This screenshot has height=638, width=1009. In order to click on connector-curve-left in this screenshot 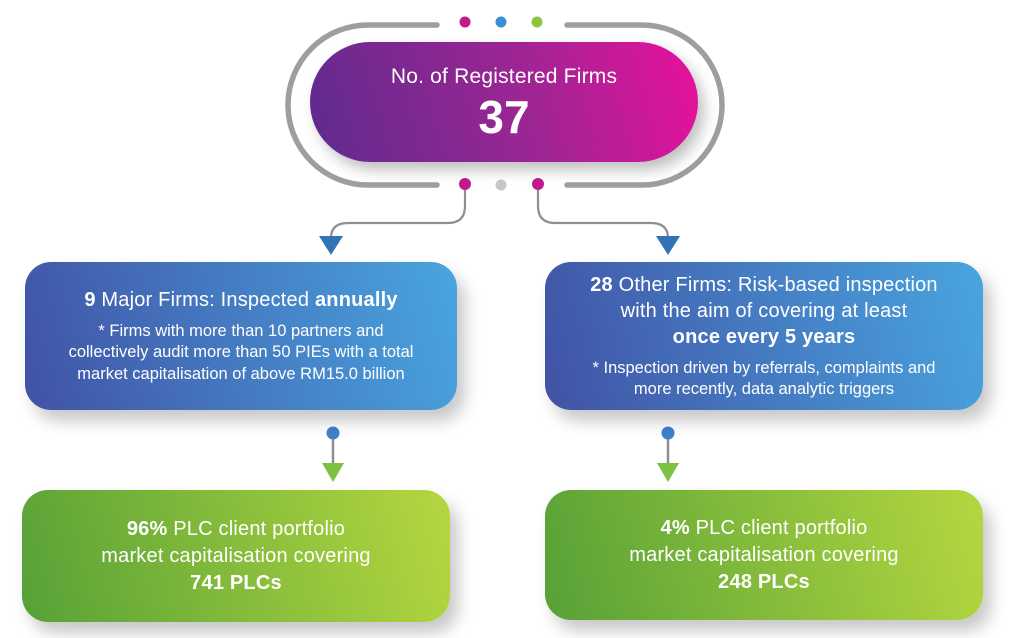, I will do `click(398, 214)`.